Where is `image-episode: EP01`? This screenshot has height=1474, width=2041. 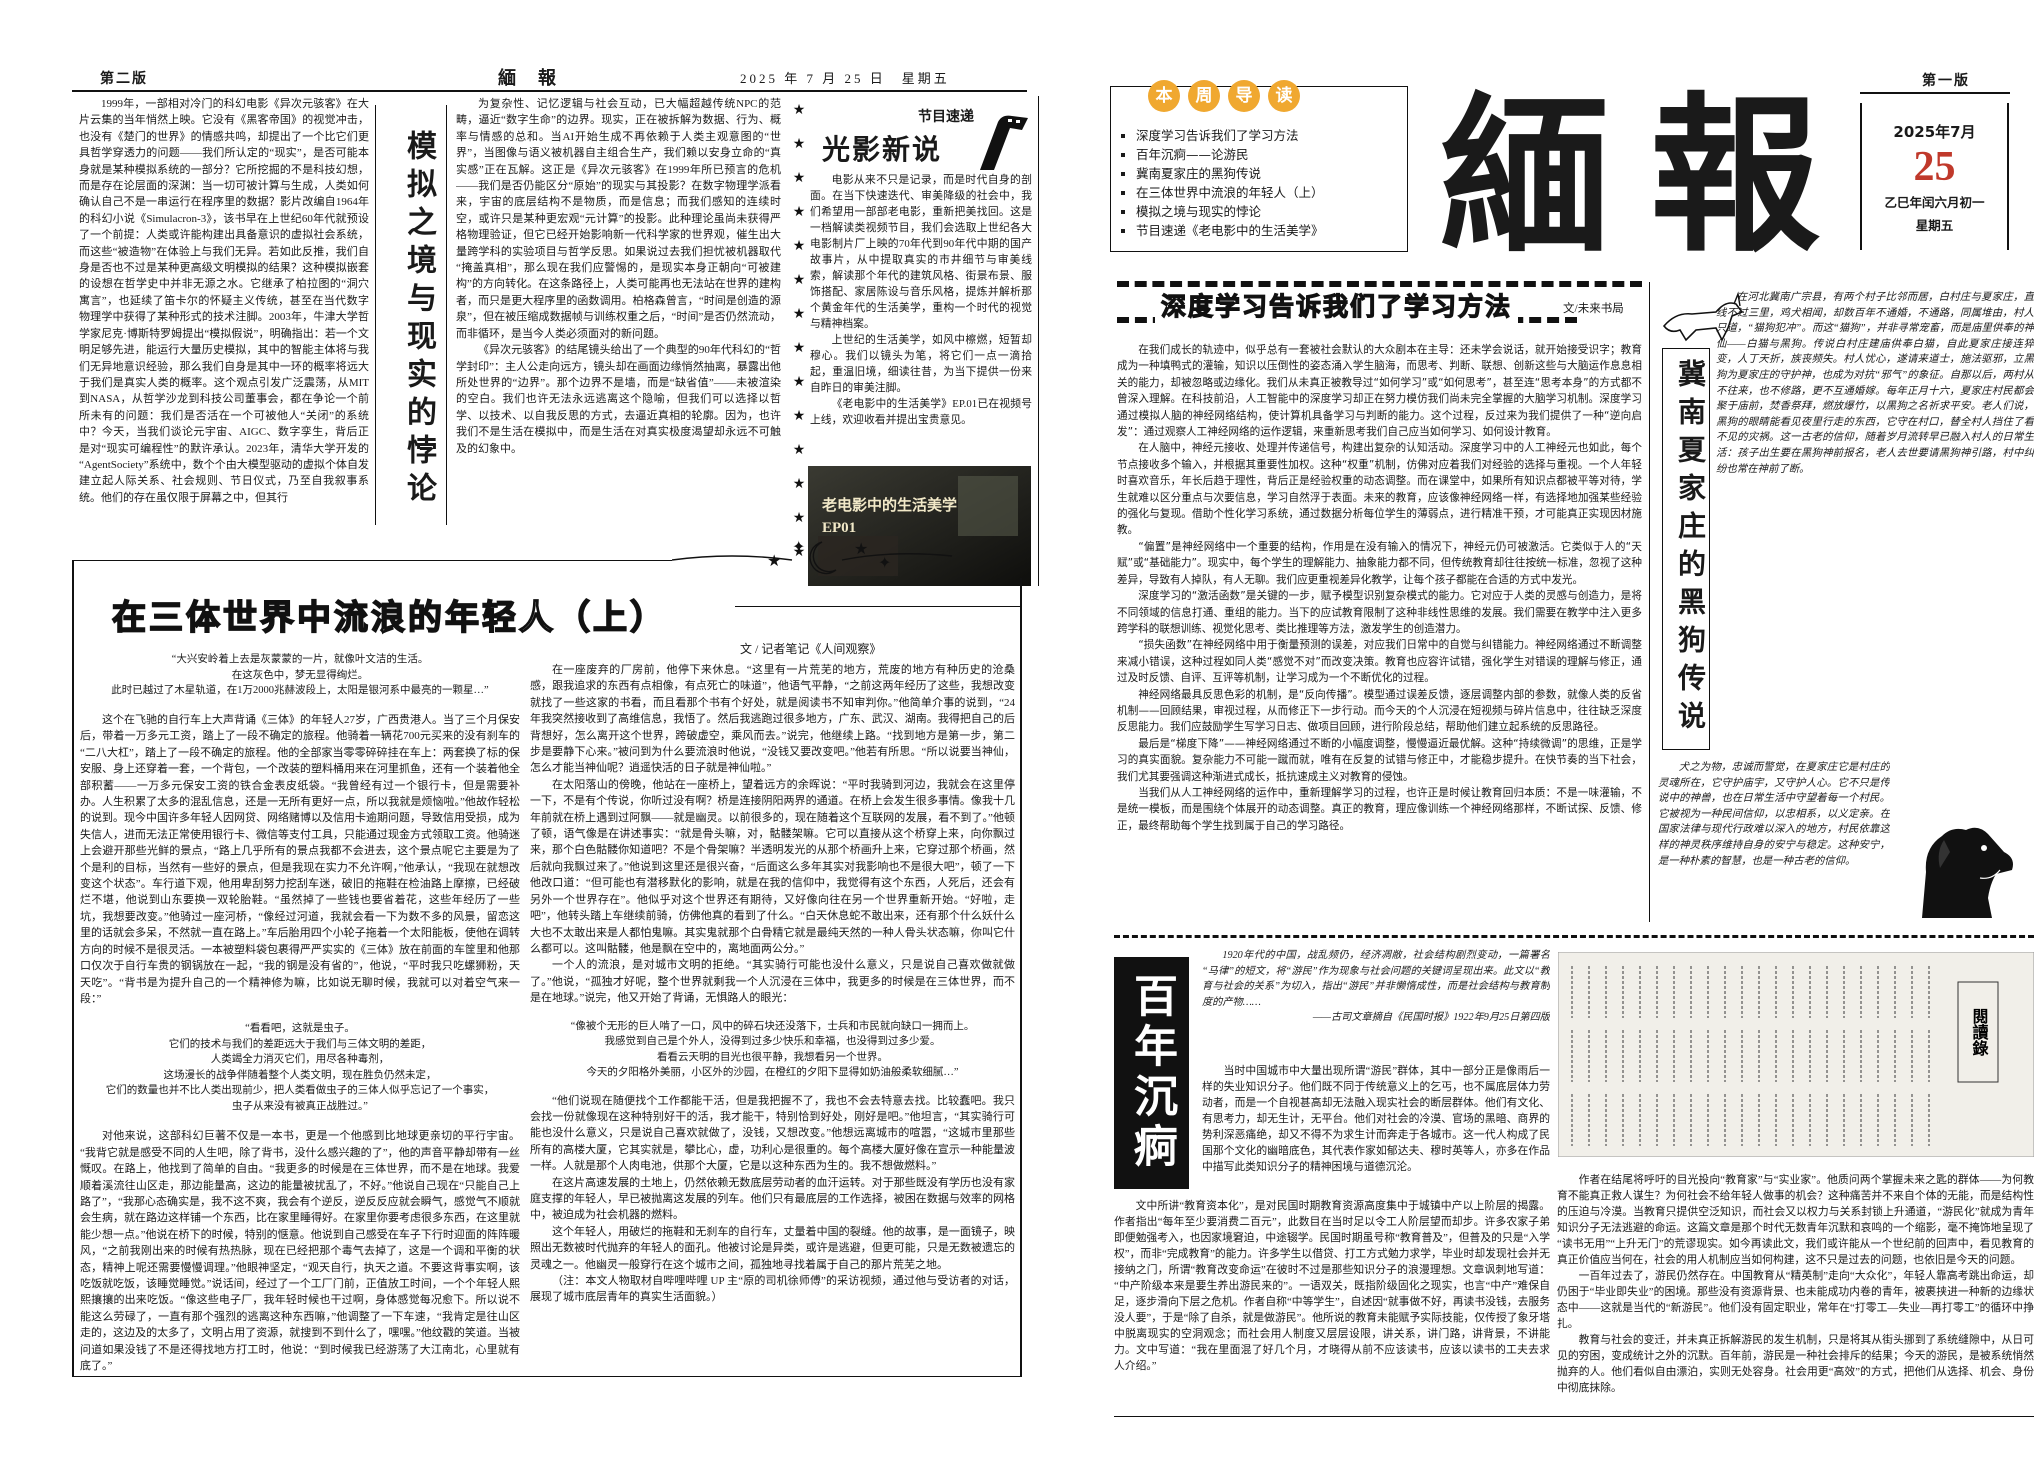
image-episode: EP01 is located at coordinates (839, 528).